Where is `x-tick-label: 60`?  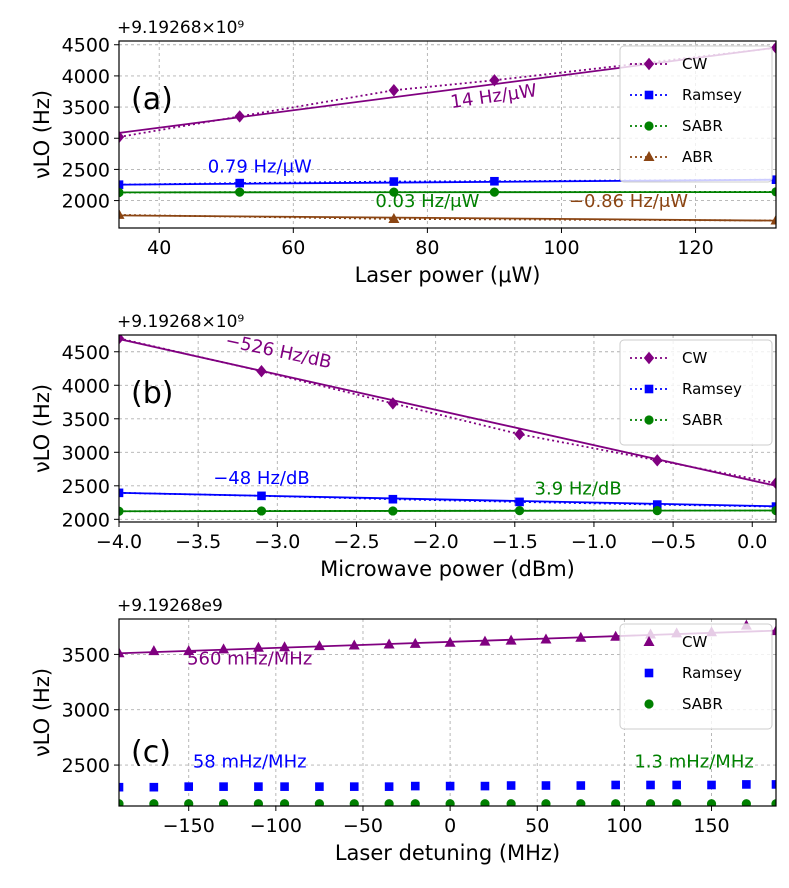 x-tick-label: 60 is located at coordinates (293, 248).